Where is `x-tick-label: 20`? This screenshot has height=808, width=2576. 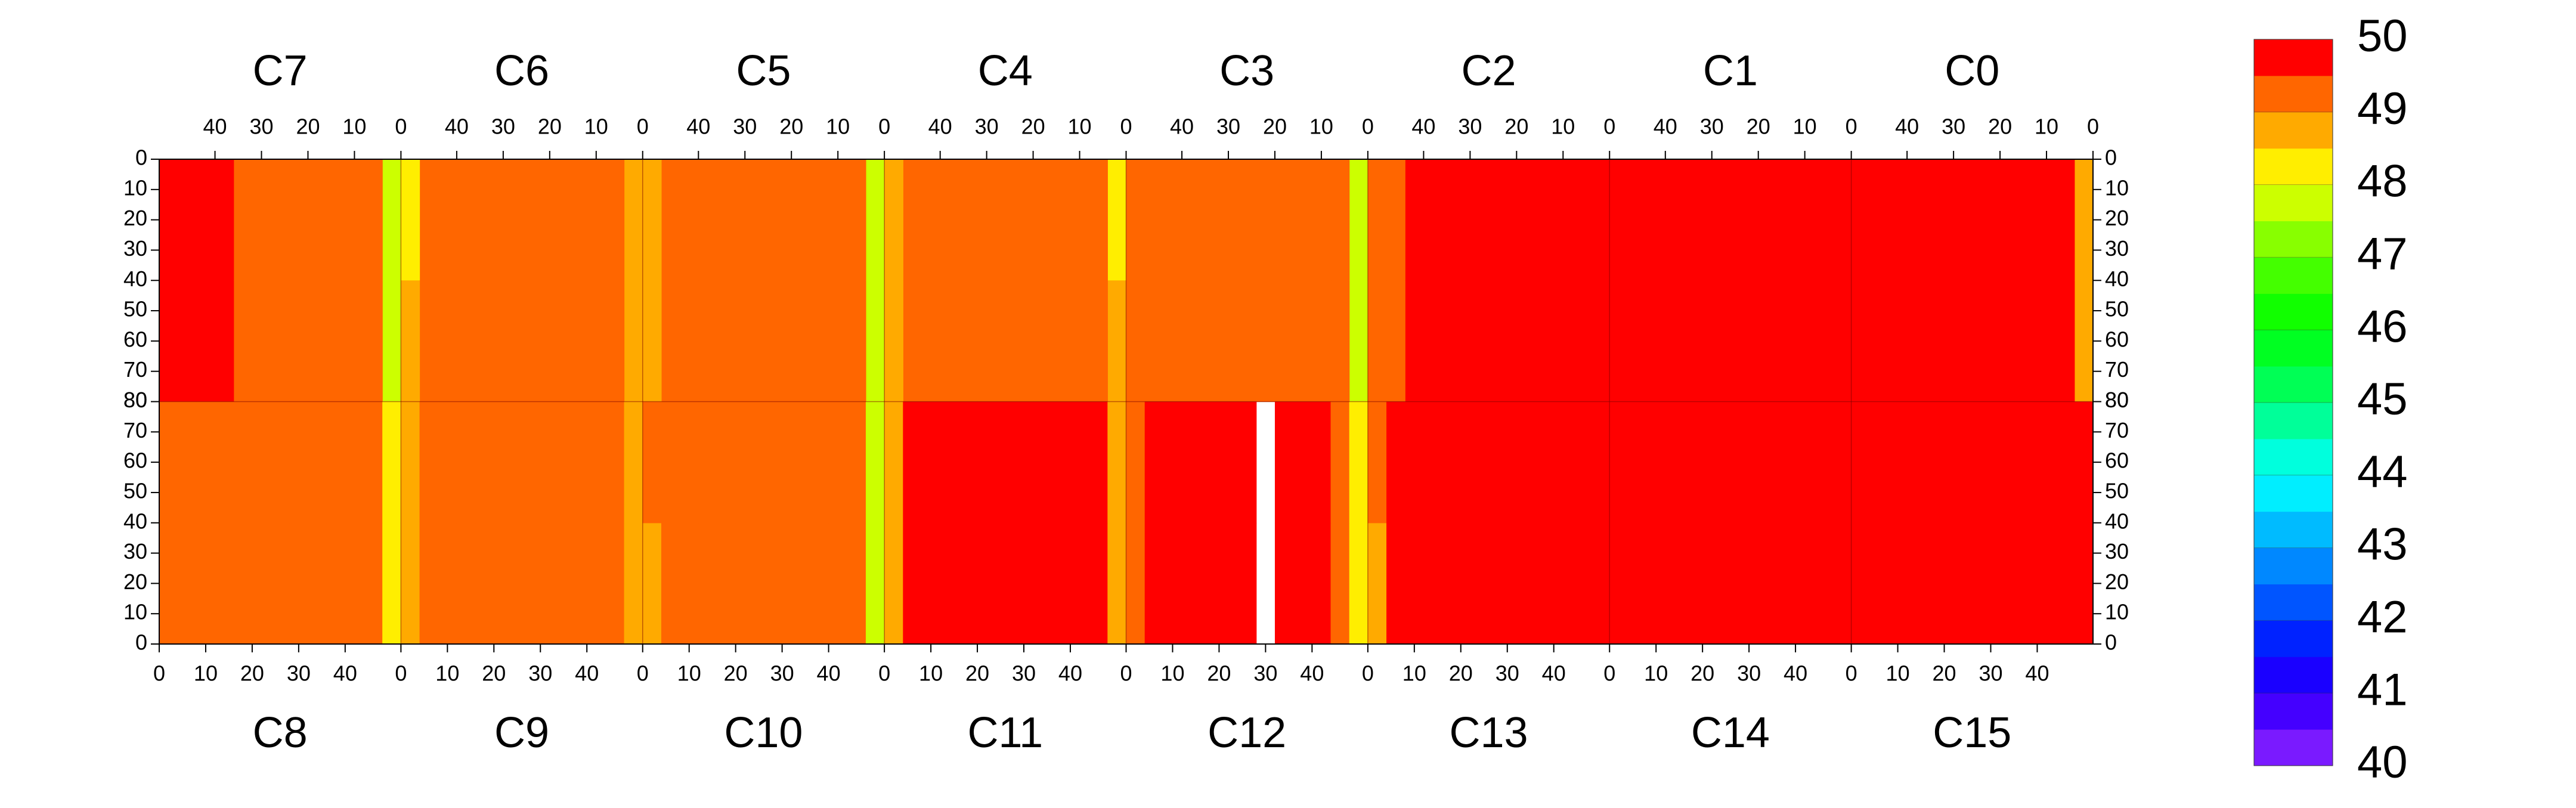 x-tick-label: 20 is located at coordinates (308, 126).